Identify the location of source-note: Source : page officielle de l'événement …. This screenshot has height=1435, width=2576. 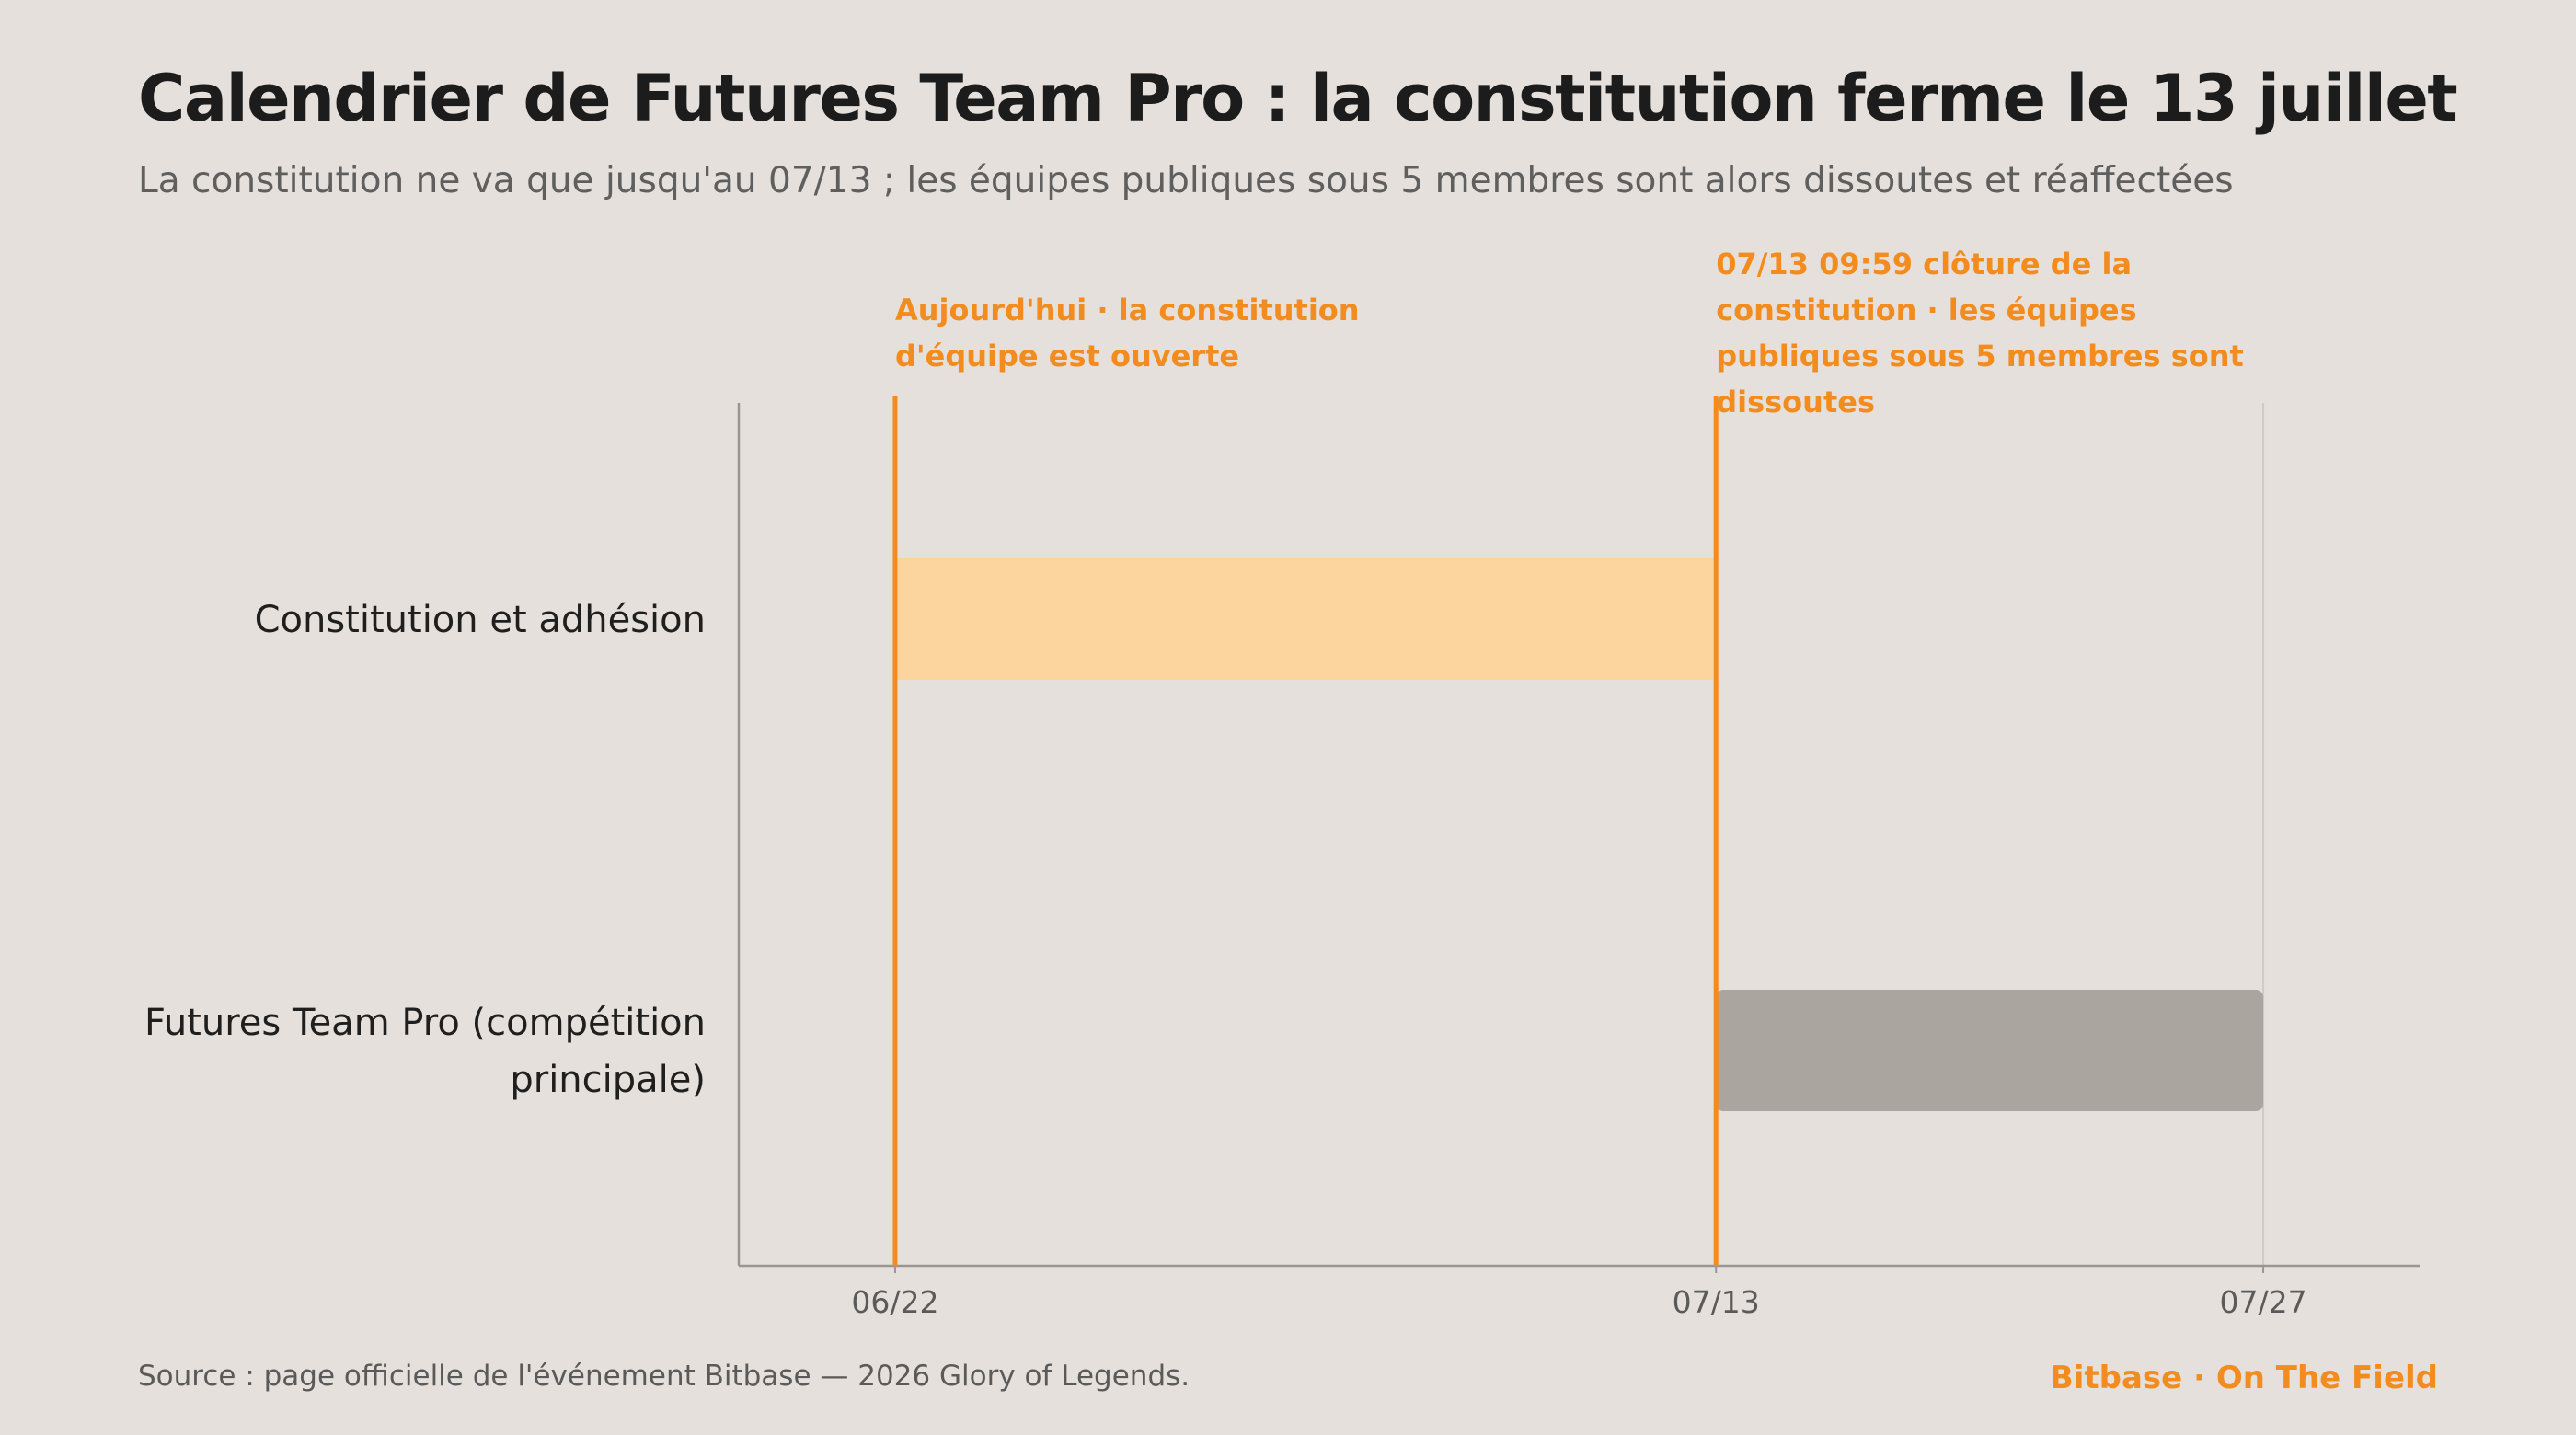
(664, 1376).